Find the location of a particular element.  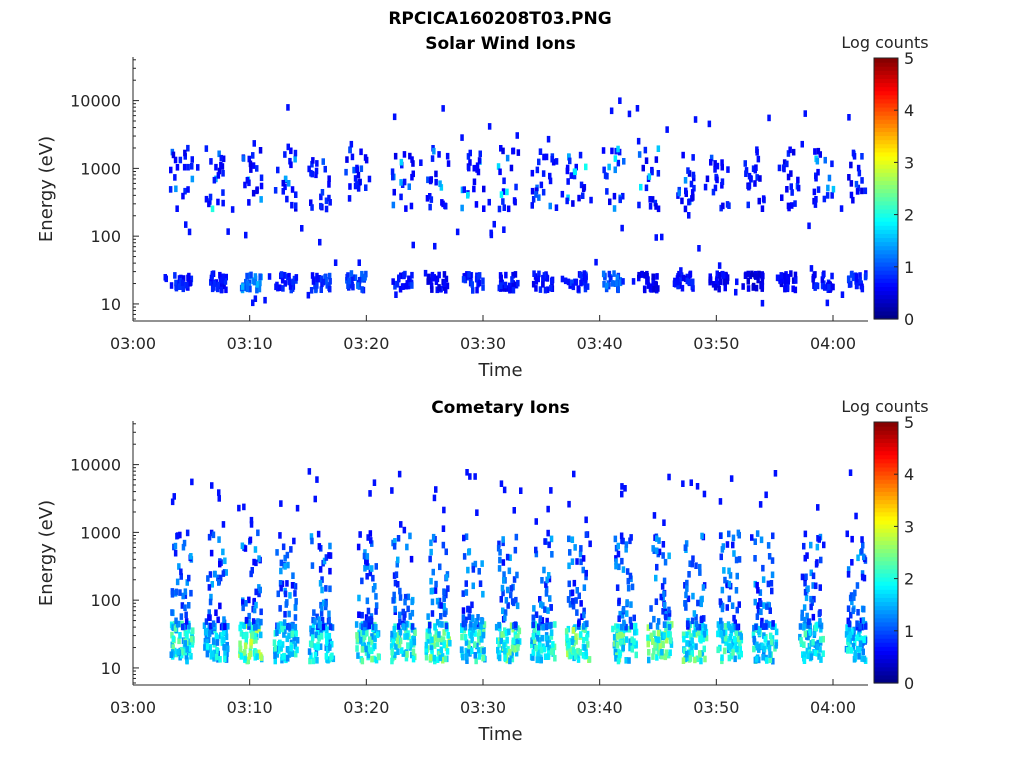

x-tick-label: 03:40 is located at coordinates (600, 707).